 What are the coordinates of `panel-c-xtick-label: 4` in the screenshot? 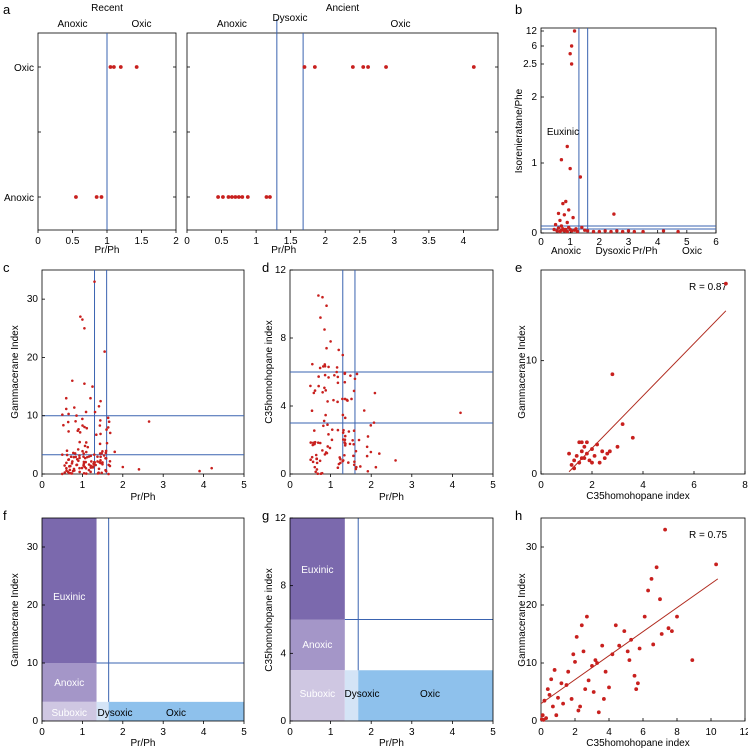 It's located at (204, 485).